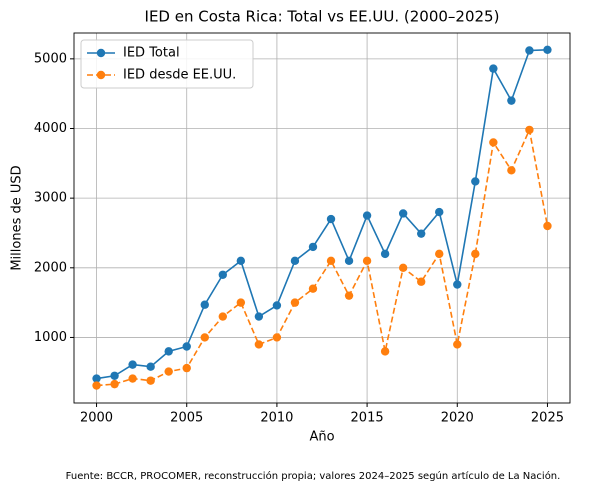 The height and width of the screenshot is (490, 599). What do you see at coordinates (50, 337) in the screenshot?
I see `y-tick-label: 1000` at bounding box center [50, 337].